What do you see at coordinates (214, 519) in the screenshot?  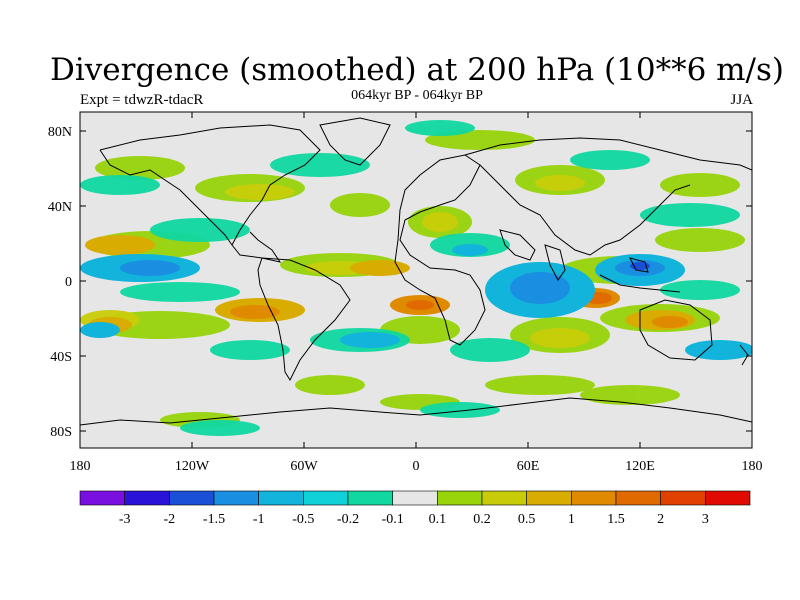 I see `colorbar-label: -1.5` at bounding box center [214, 519].